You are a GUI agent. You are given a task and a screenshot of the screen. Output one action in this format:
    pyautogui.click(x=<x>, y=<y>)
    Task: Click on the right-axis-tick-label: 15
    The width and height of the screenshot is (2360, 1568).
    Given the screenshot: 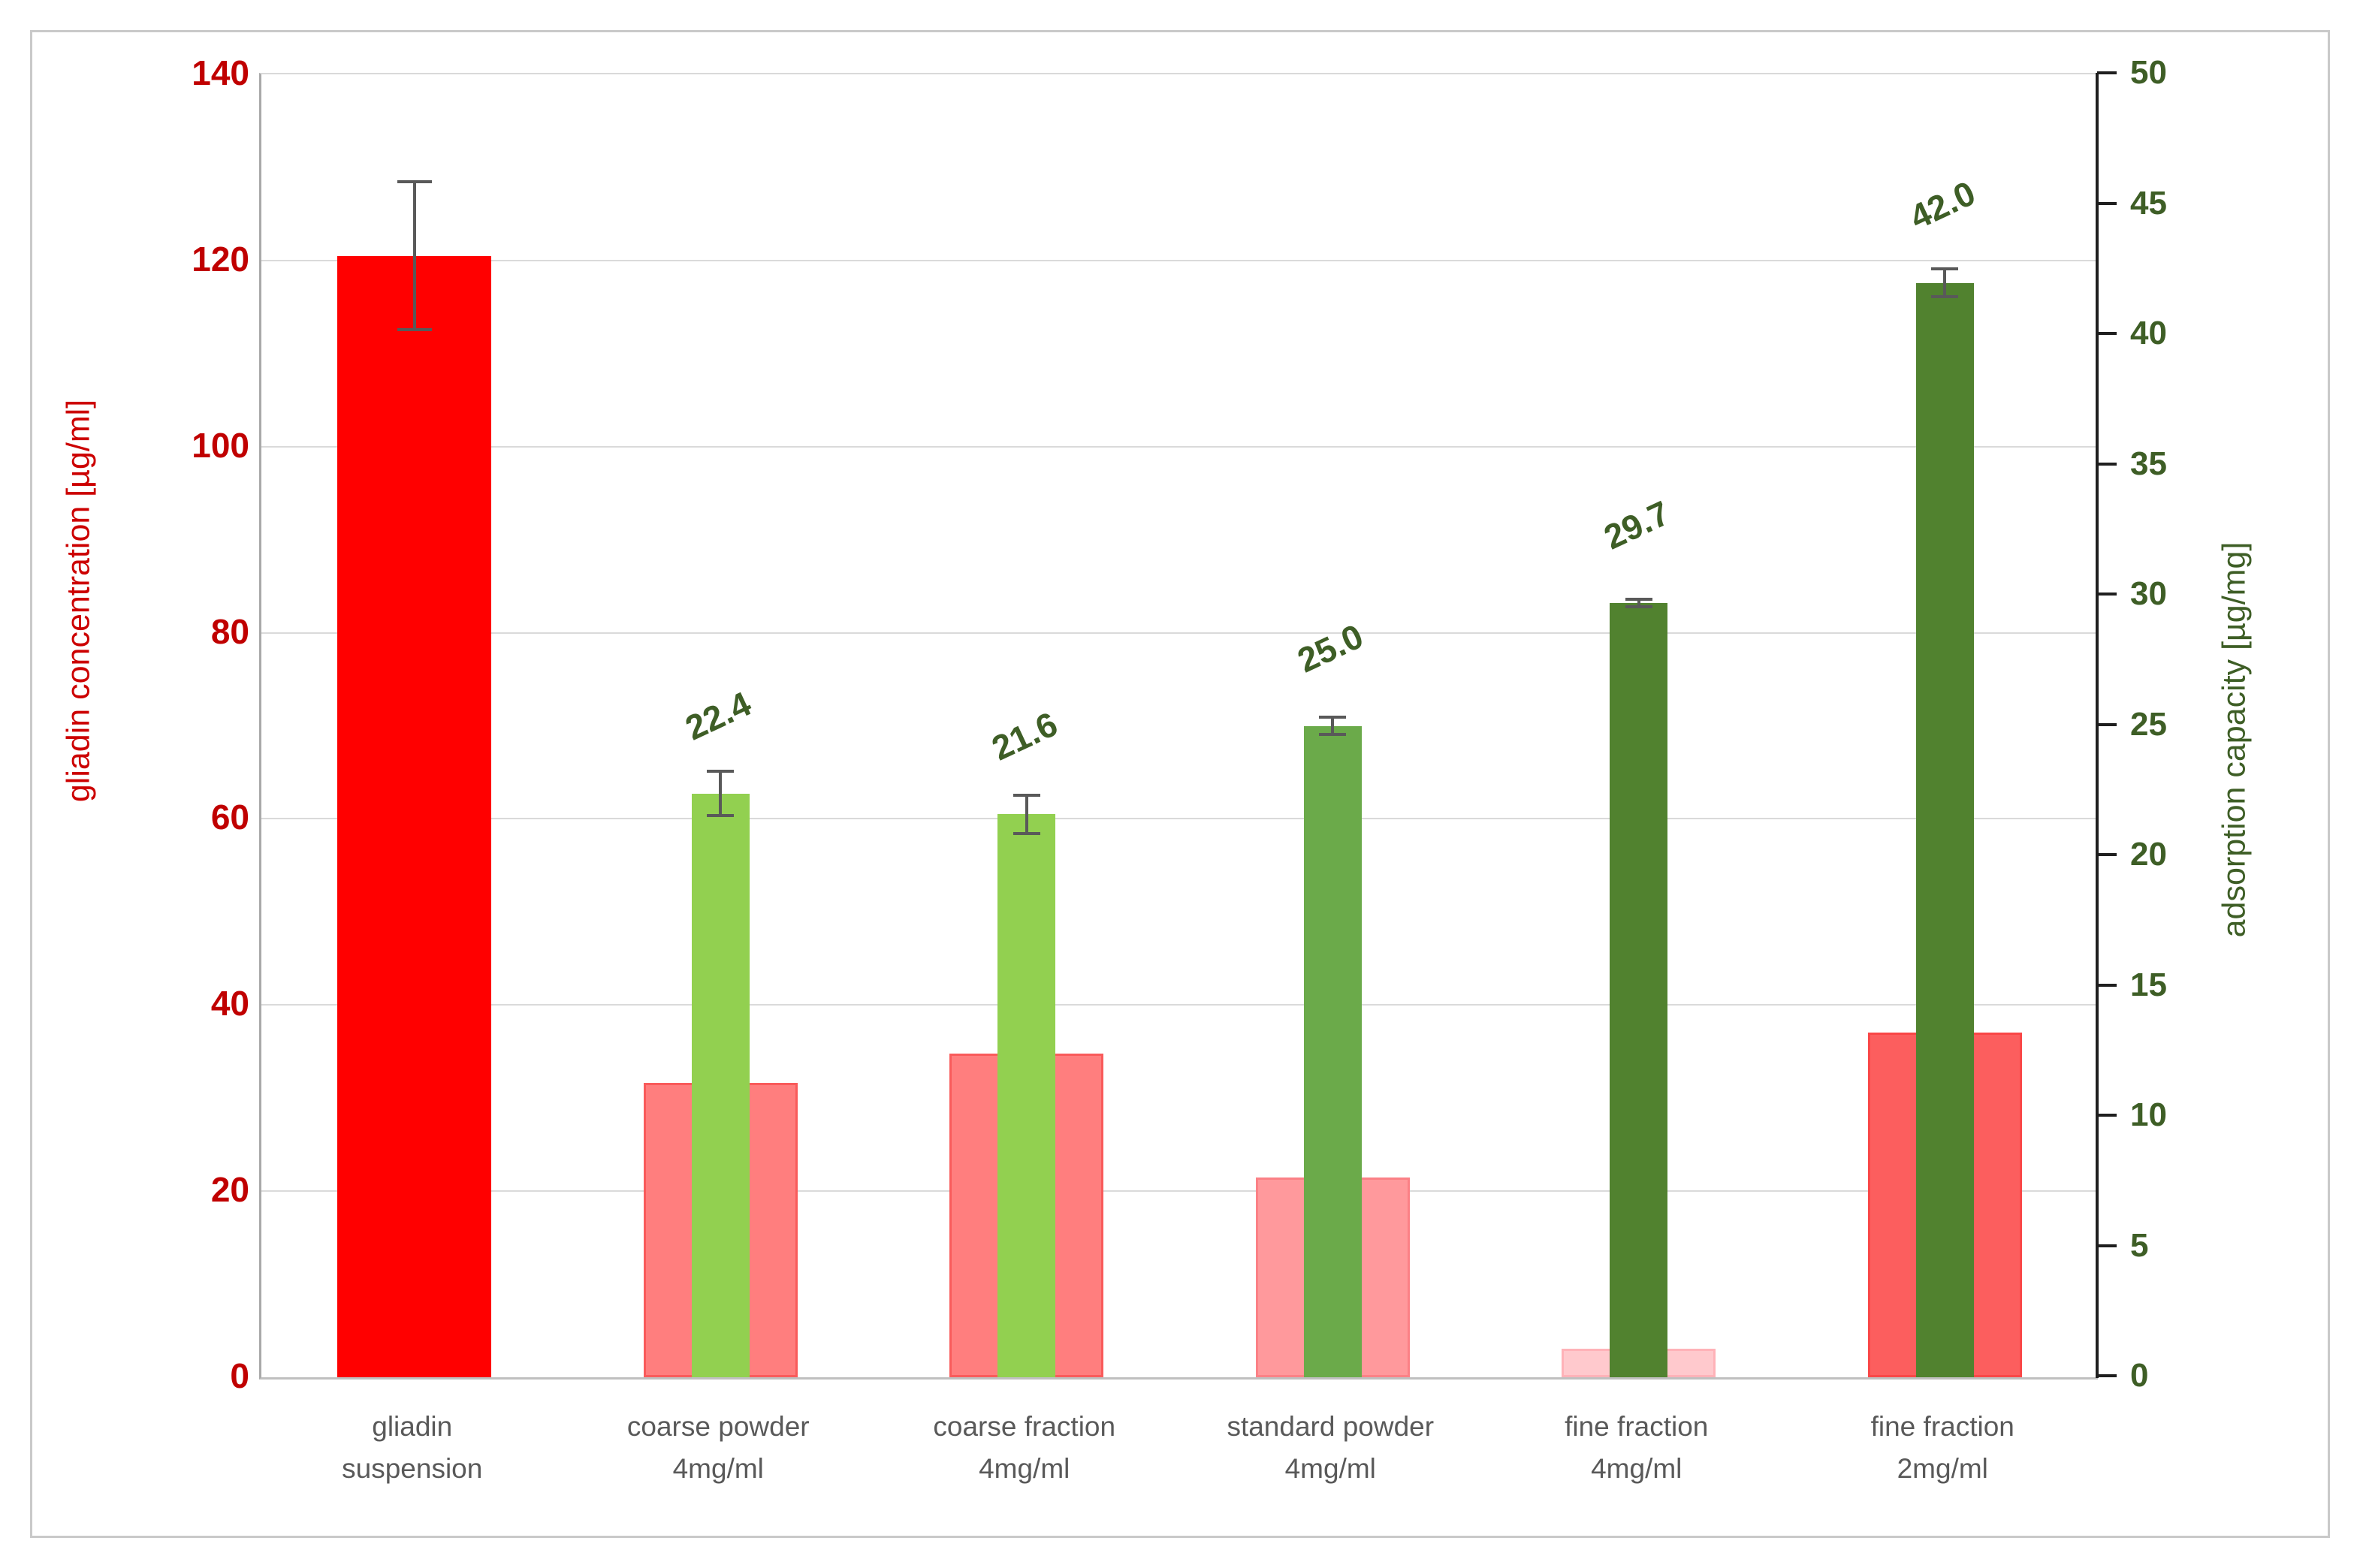 What is the action you would take?
    pyautogui.click(x=2148, y=985)
    